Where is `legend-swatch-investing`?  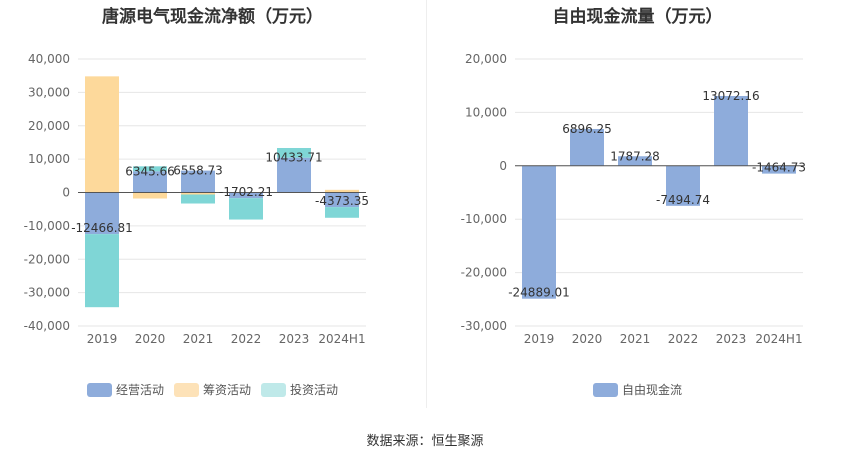 legend-swatch-investing is located at coordinates (273, 389).